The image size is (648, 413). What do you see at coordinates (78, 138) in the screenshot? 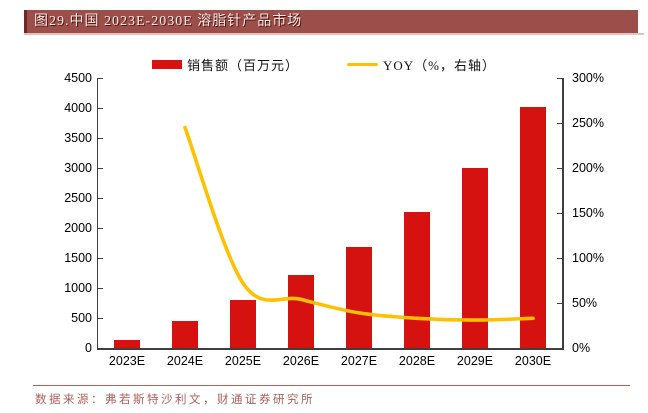
I see `left-axis-tick-label: 3500` at bounding box center [78, 138].